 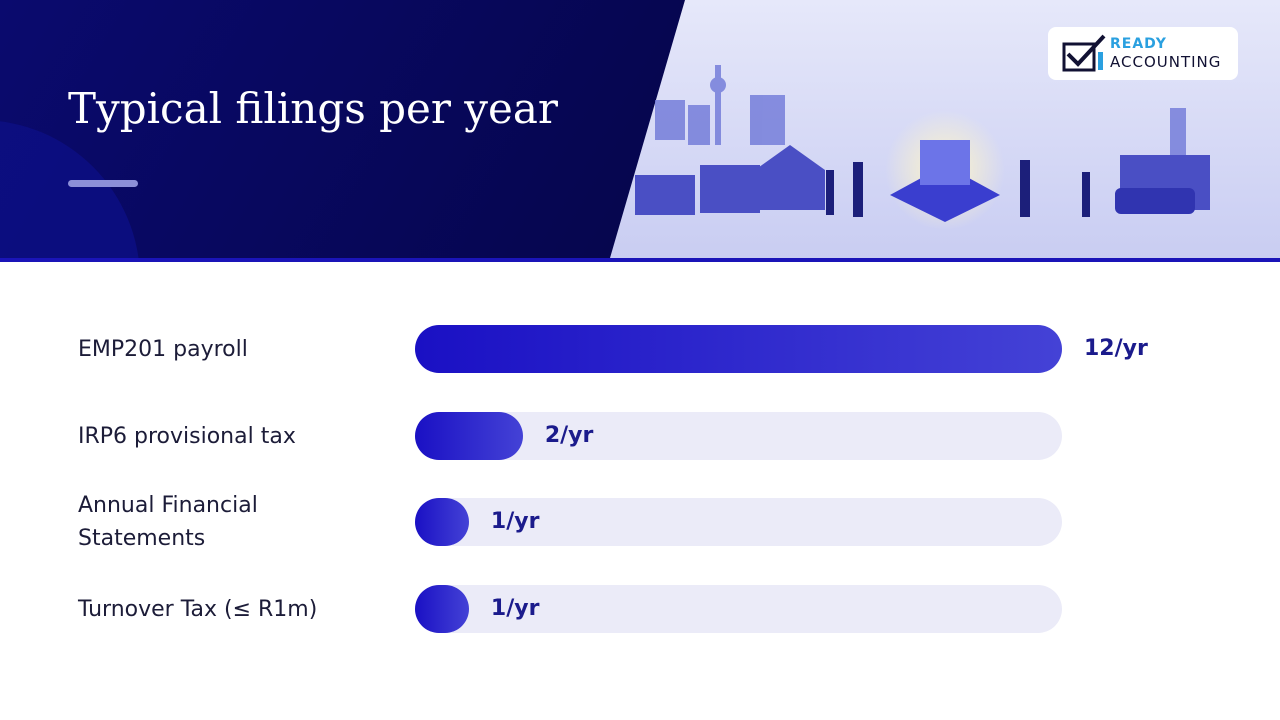 I want to click on value-label: 2/yr, so click(x=569, y=435).